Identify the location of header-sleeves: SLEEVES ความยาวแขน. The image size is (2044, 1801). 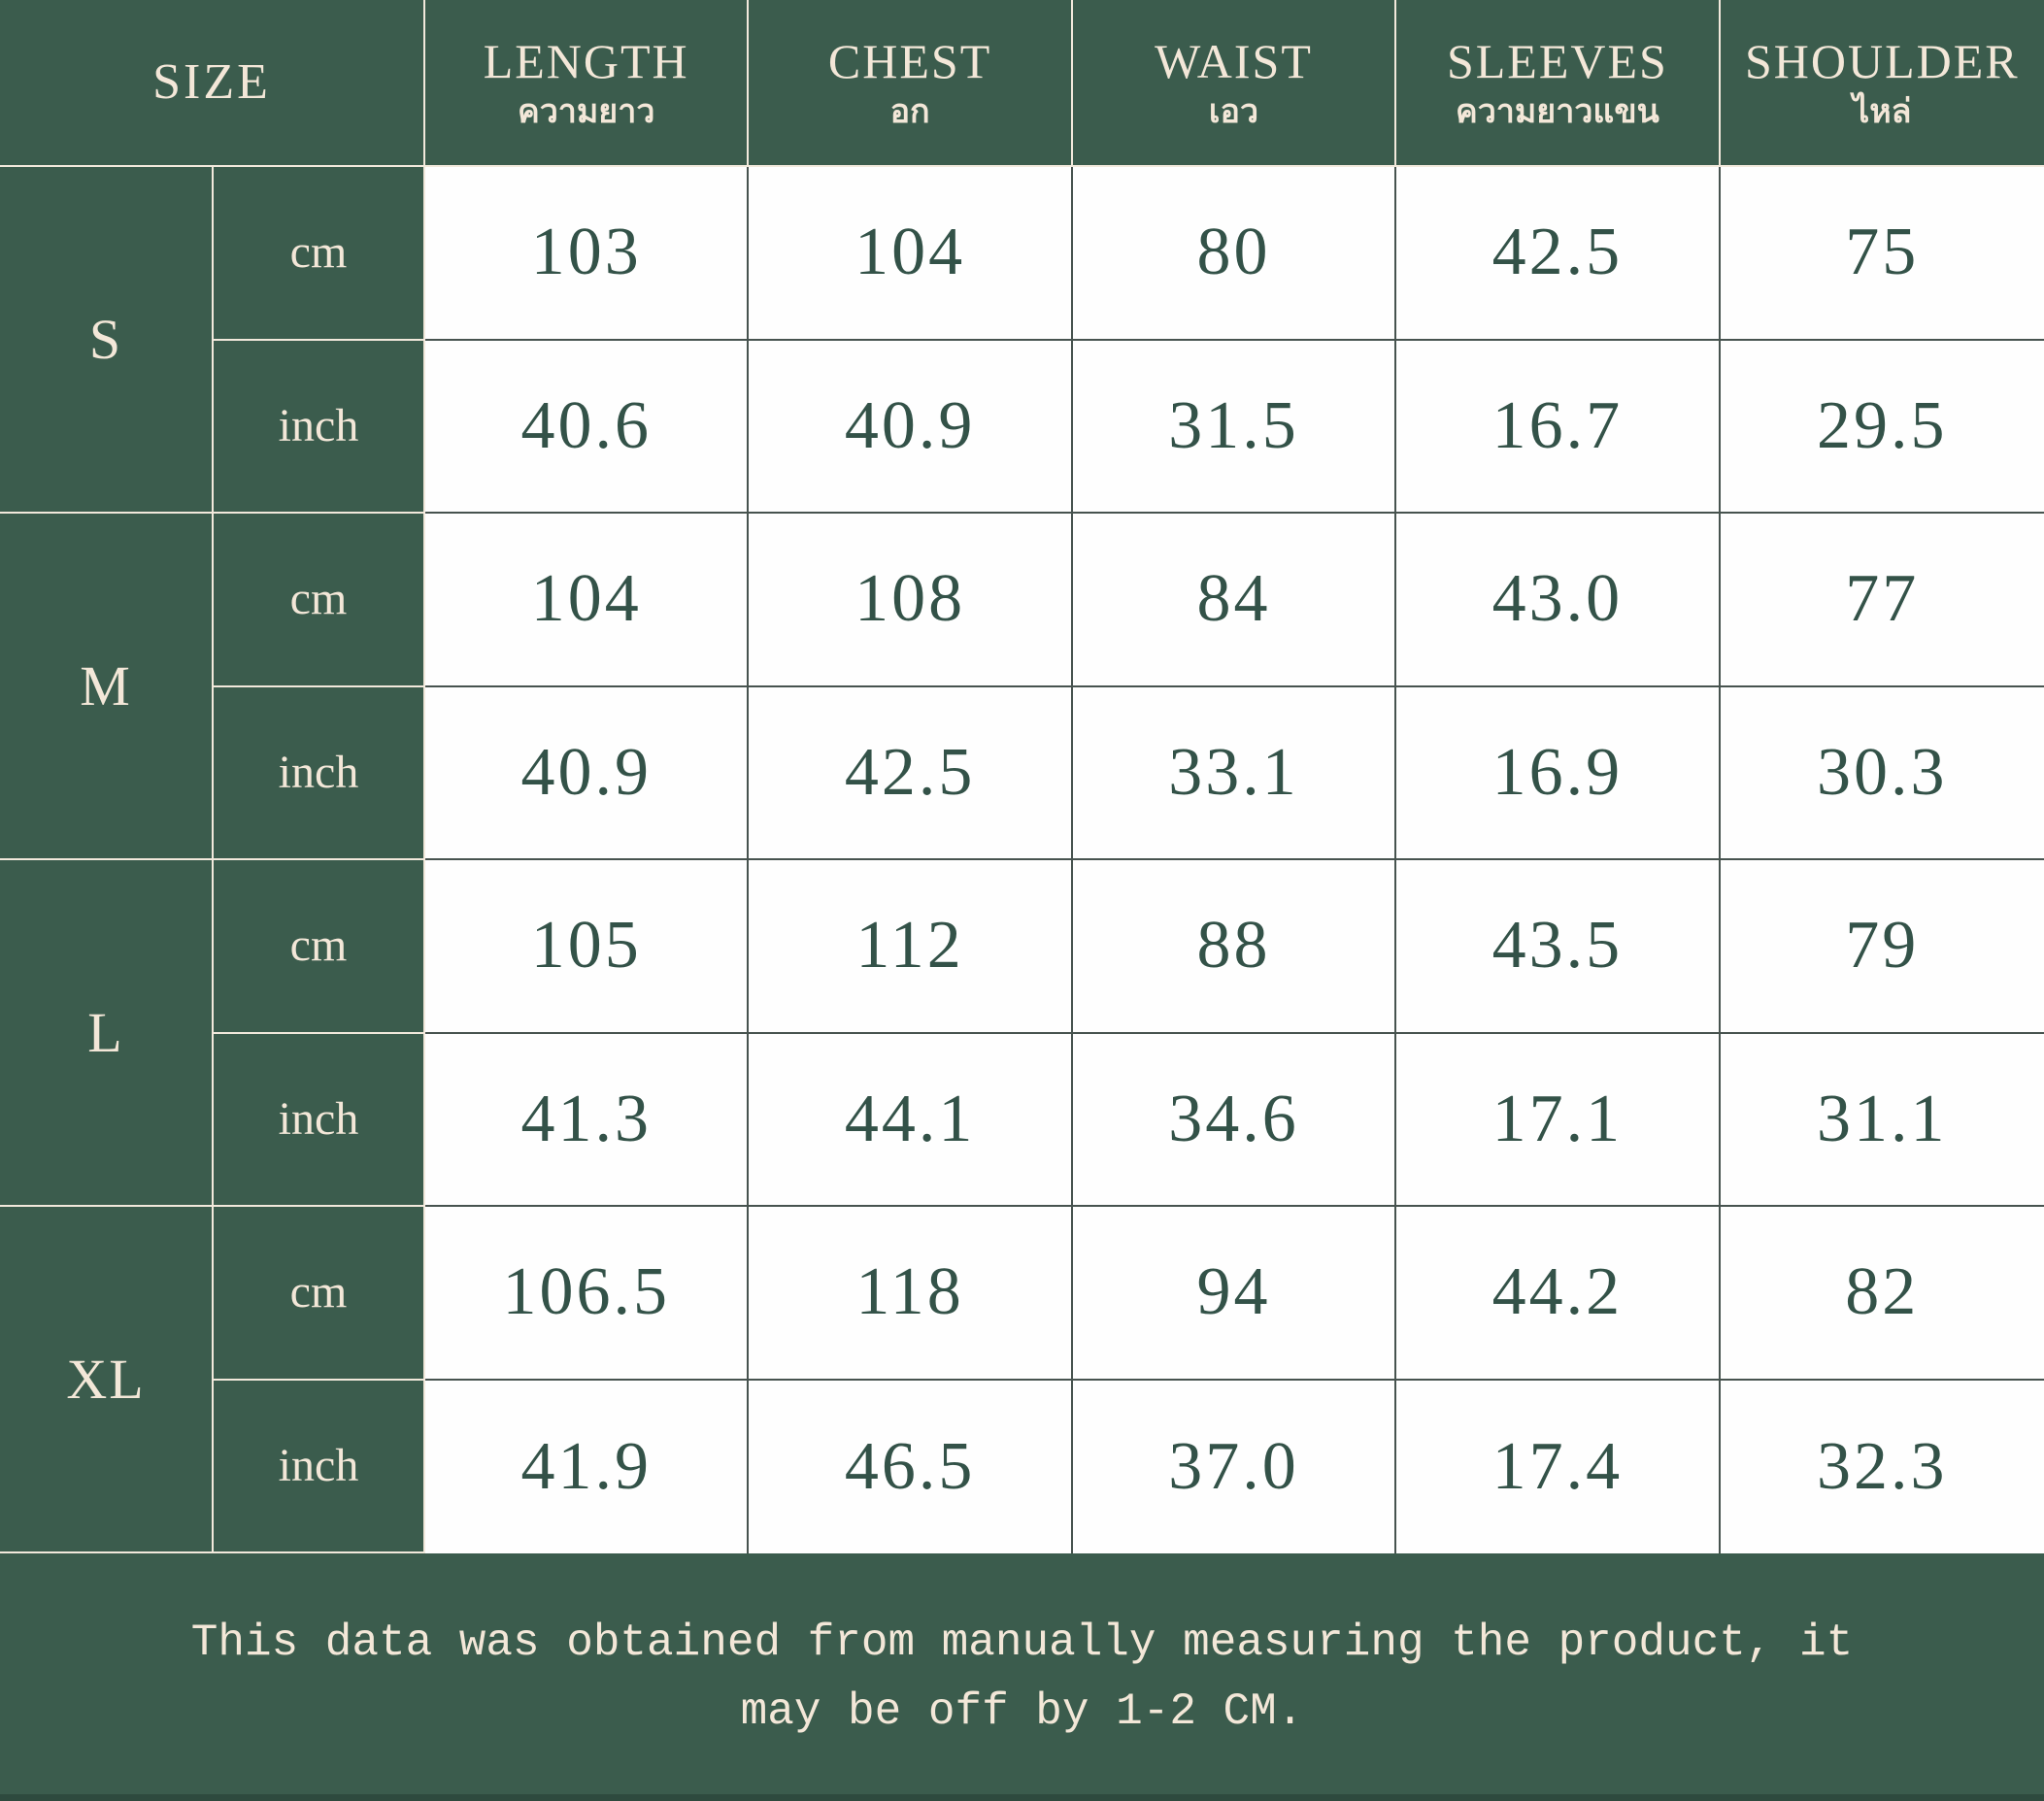
(1558, 83).